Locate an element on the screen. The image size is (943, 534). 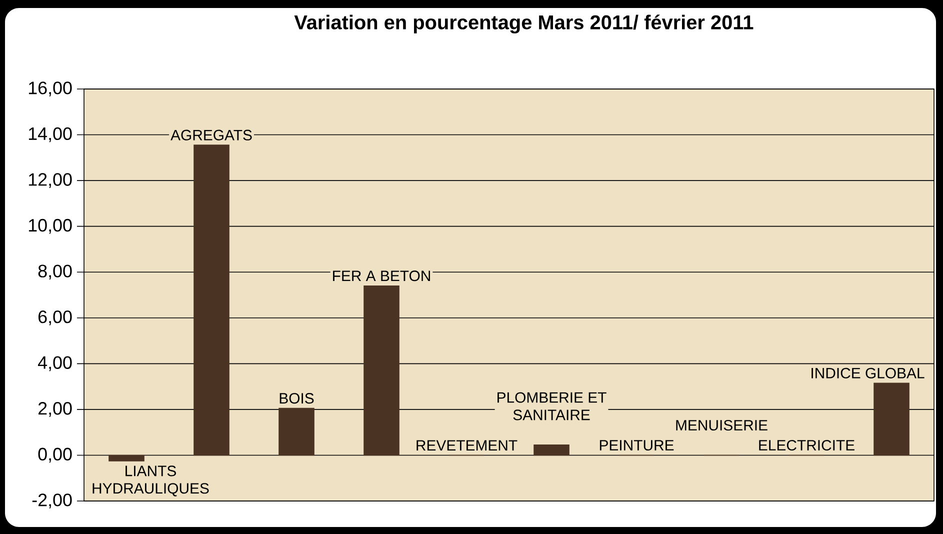
x-tick-label: AGREGATS is located at coordinates (211, 135).